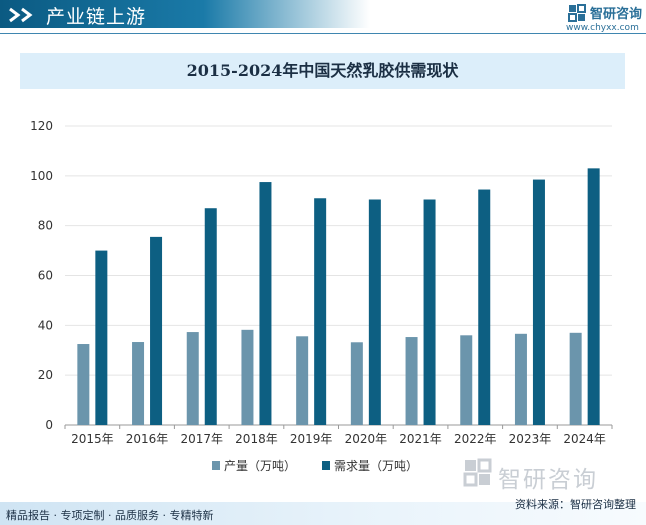 This screenshot has height=525, width=646. Describe the element at coordinates (376, 466) in the screenshot. I see `legend-label: 需求量（万吨）` at that location.